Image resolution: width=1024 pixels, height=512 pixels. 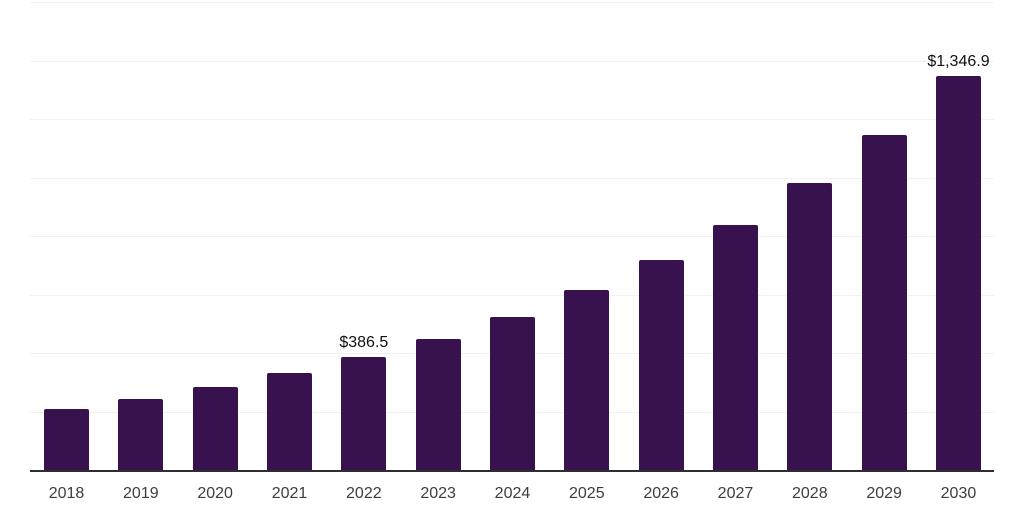 I want to click on x-tick-label-2021: 2021, so click(x=289, y=493).